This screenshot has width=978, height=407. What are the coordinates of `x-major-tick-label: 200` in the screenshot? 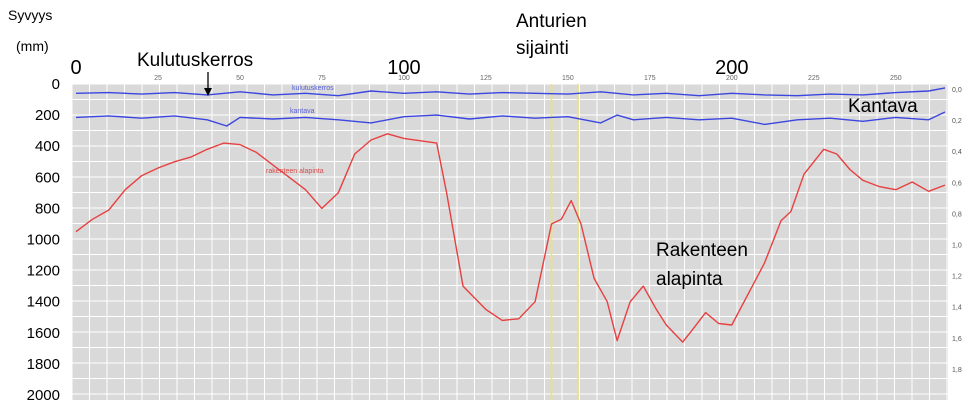 It's located at (731, 68).